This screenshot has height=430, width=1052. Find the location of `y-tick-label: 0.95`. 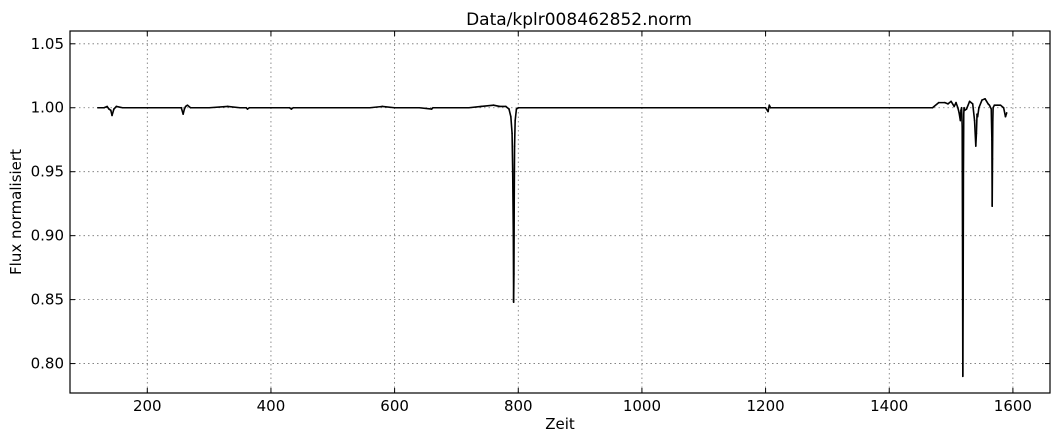

y-tick-label: 0.95 is located at coordinates (47, 172).